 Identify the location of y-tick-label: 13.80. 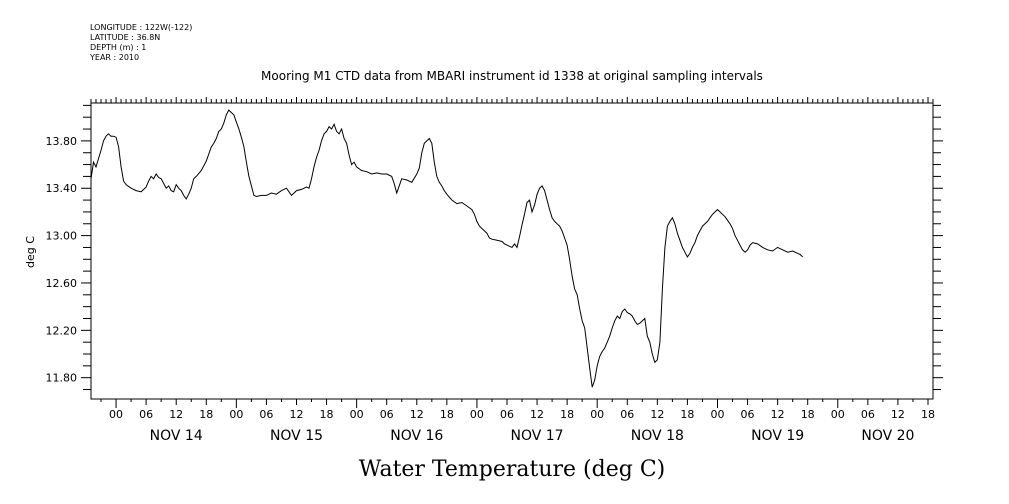
(62, 141).